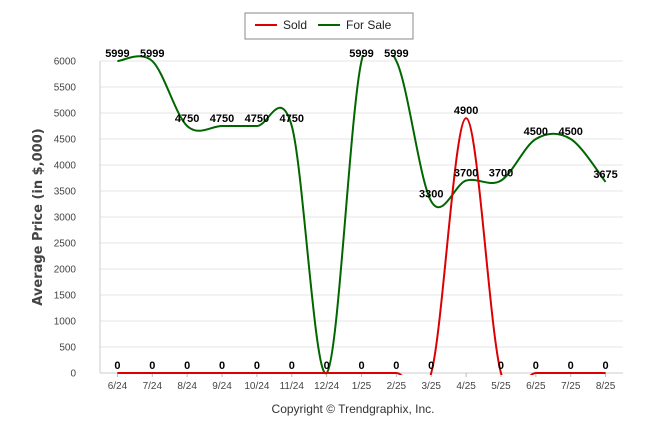 This screenshot has width=646, height=434. What do you see at coordinates (65, 322) in the screenshot?
I see `y-tick-label: 1000` at bounding box center [65, 322].